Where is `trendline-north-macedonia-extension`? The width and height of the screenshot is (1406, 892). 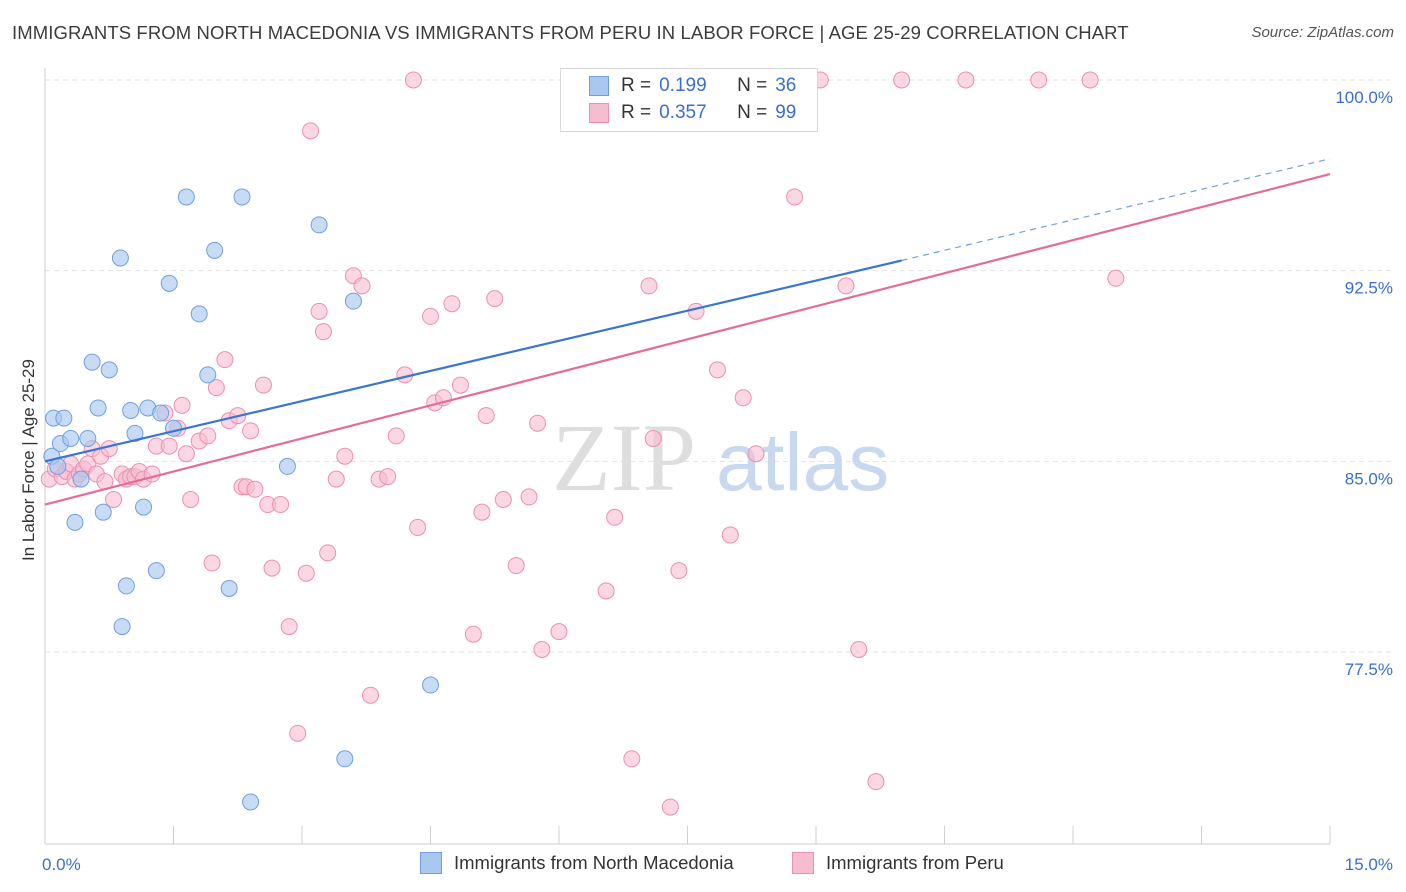
trendline-north-macedonia-extension is located at coordinates (1116, 210).